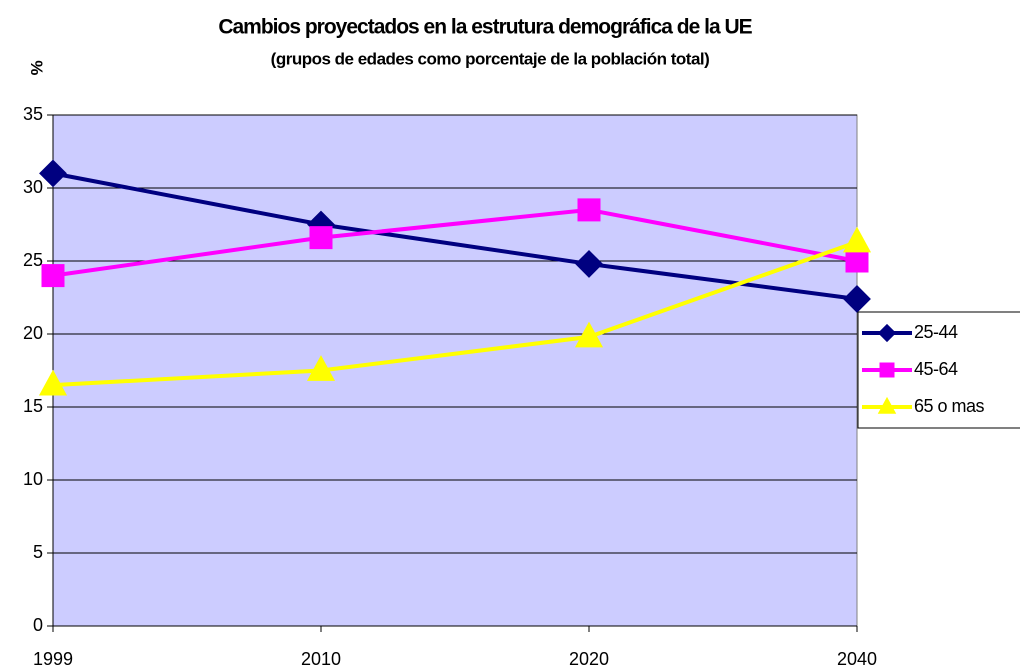 The image size is (1020, 669). I want to click on x-tick-label: 1999, so click(53, 659).